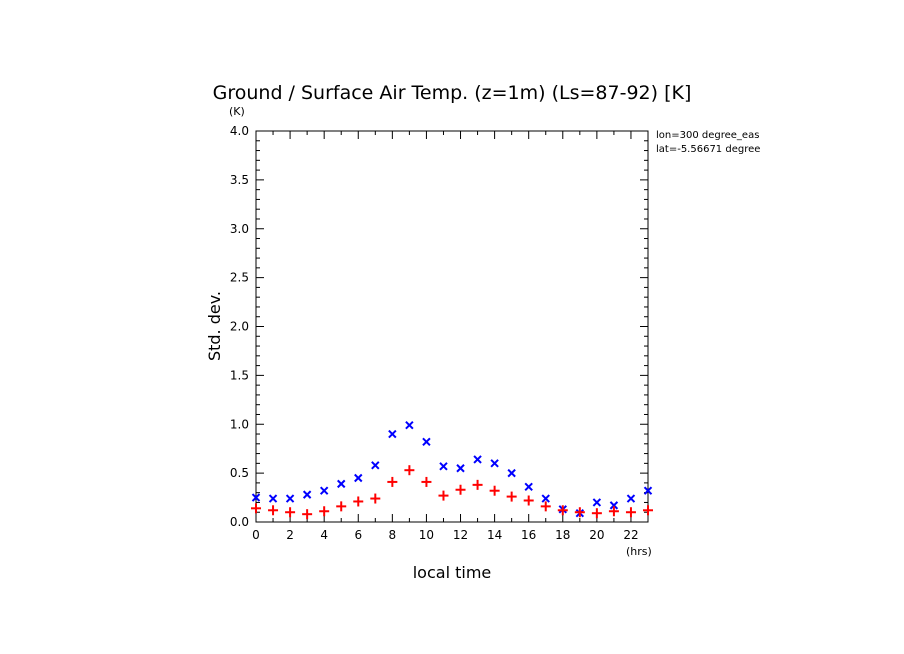  Describe the element at coordinates (452, 470) in the screenshot. I see `data-markers` at that location.